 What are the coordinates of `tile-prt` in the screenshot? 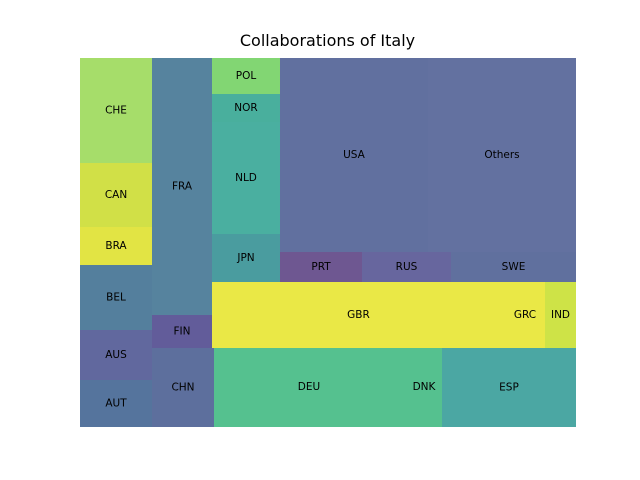 It's located at (321, 267).